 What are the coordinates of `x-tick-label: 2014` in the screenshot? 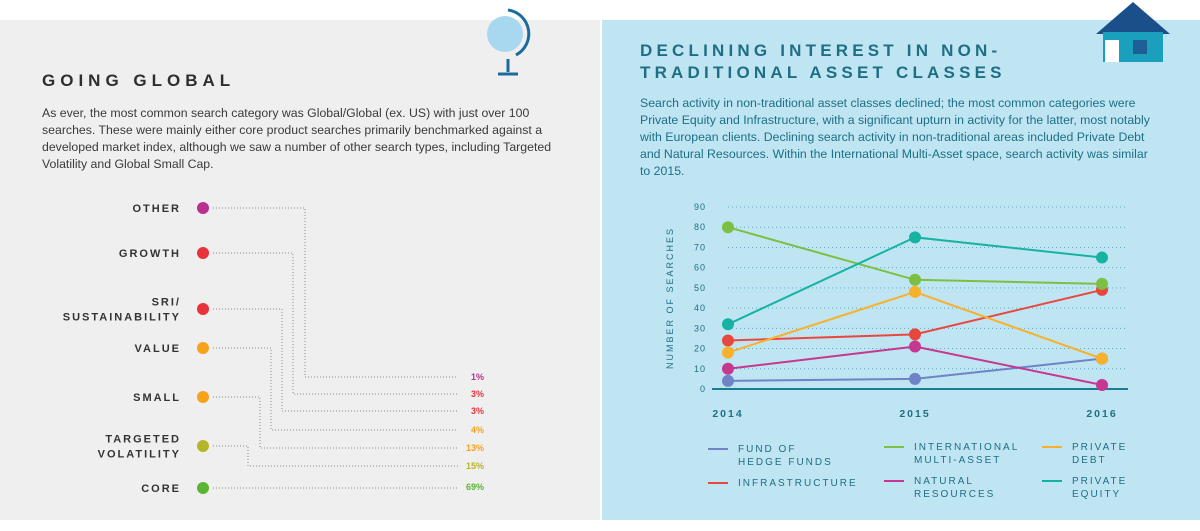 It's located at (727, 414).